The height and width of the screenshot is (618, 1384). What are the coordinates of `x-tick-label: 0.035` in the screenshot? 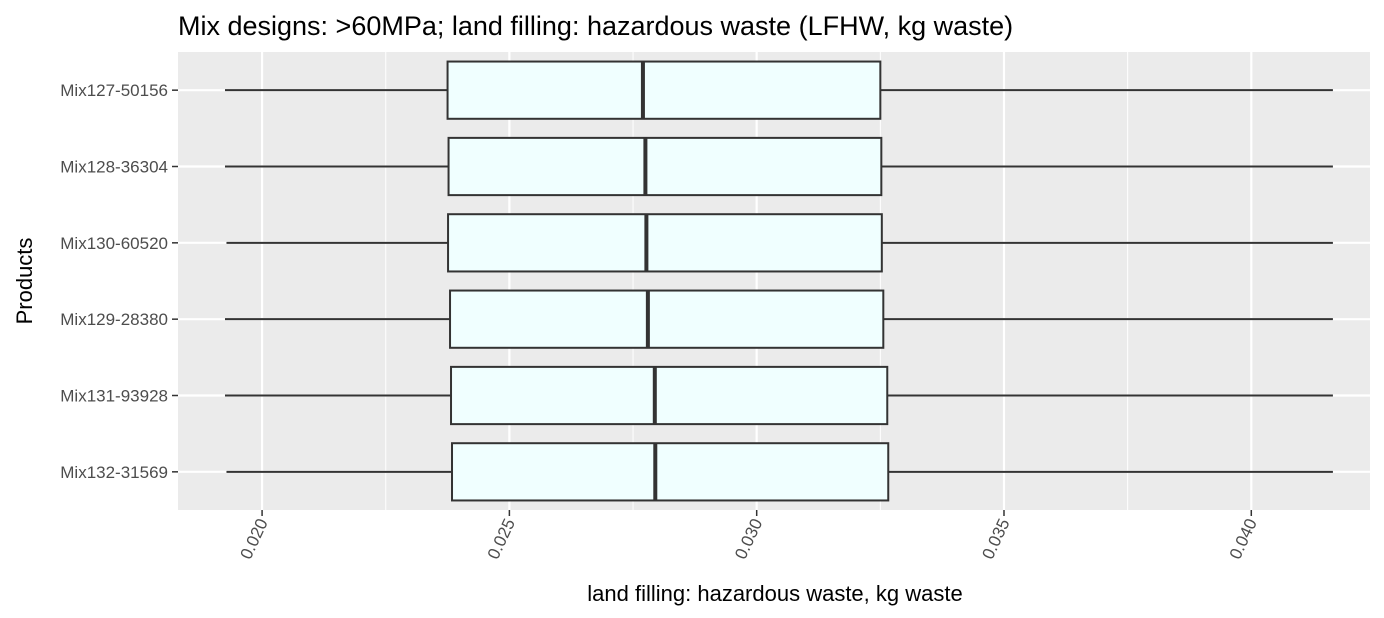 It's located at (995, 539).